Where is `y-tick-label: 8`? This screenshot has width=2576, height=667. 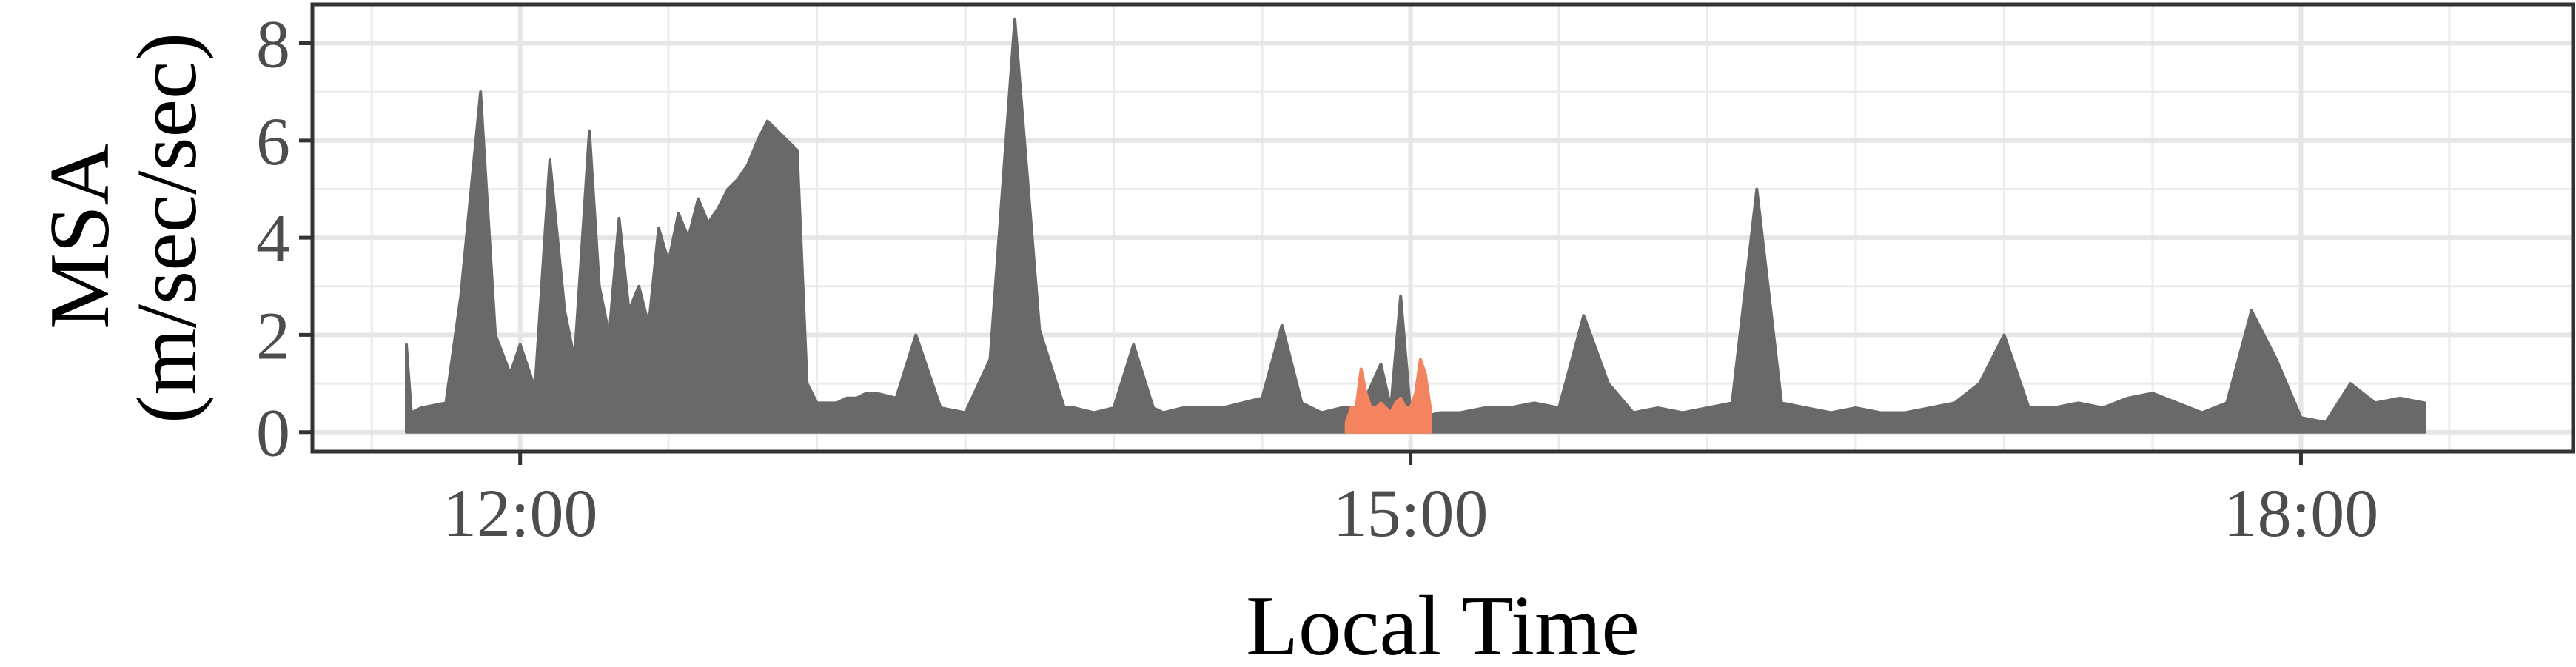
y-tick-label: 8 is located at coordinates (273, 44).